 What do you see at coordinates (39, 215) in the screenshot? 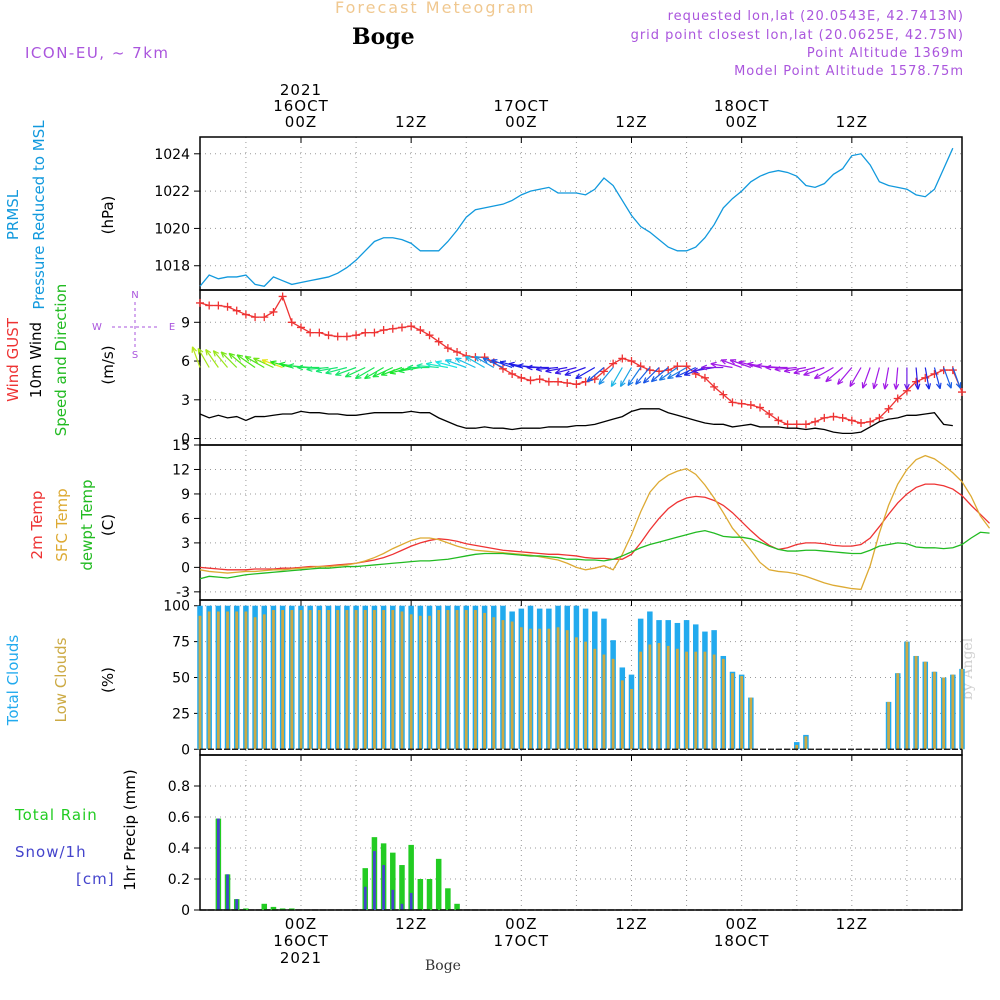
I see `panel-label: Pressure Reduced to MSL` at bounding box center [39, 215].